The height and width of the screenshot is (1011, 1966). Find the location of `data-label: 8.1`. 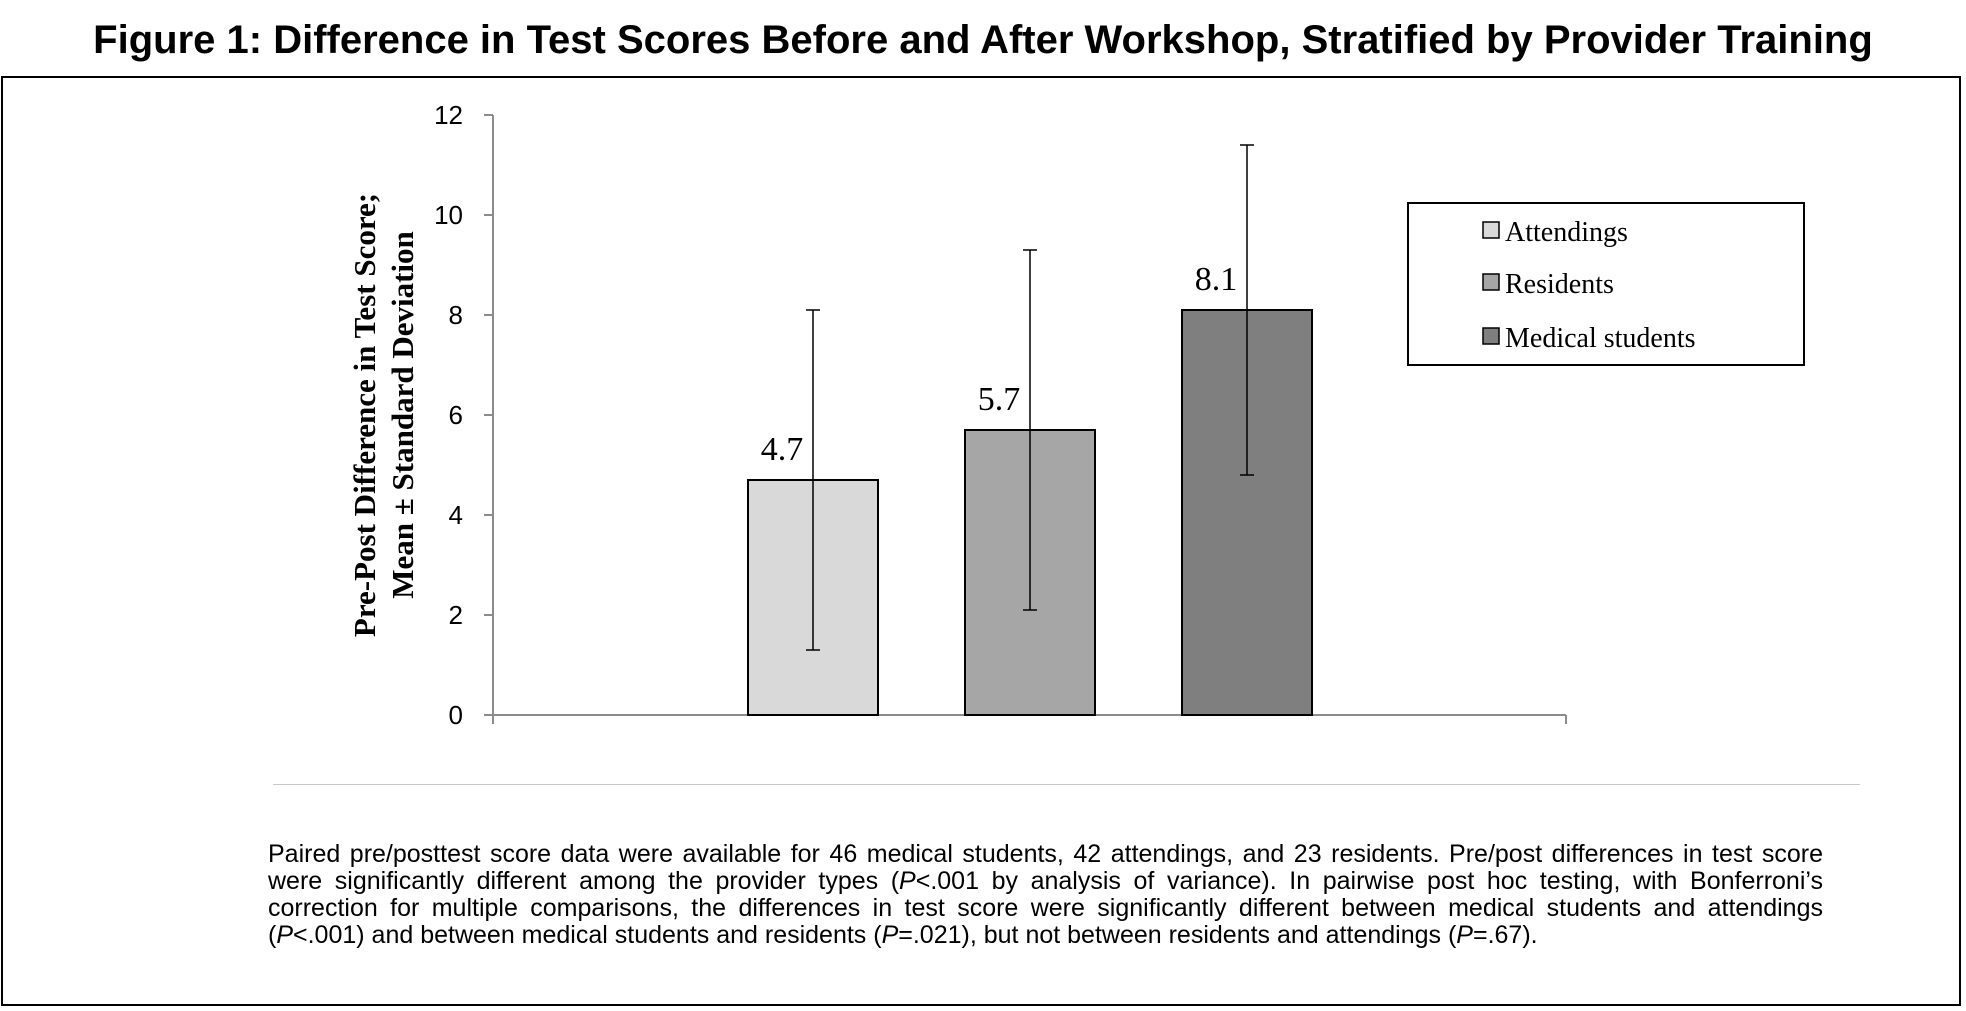

data-label: 8.1 is located at coordinates (1216, 279).